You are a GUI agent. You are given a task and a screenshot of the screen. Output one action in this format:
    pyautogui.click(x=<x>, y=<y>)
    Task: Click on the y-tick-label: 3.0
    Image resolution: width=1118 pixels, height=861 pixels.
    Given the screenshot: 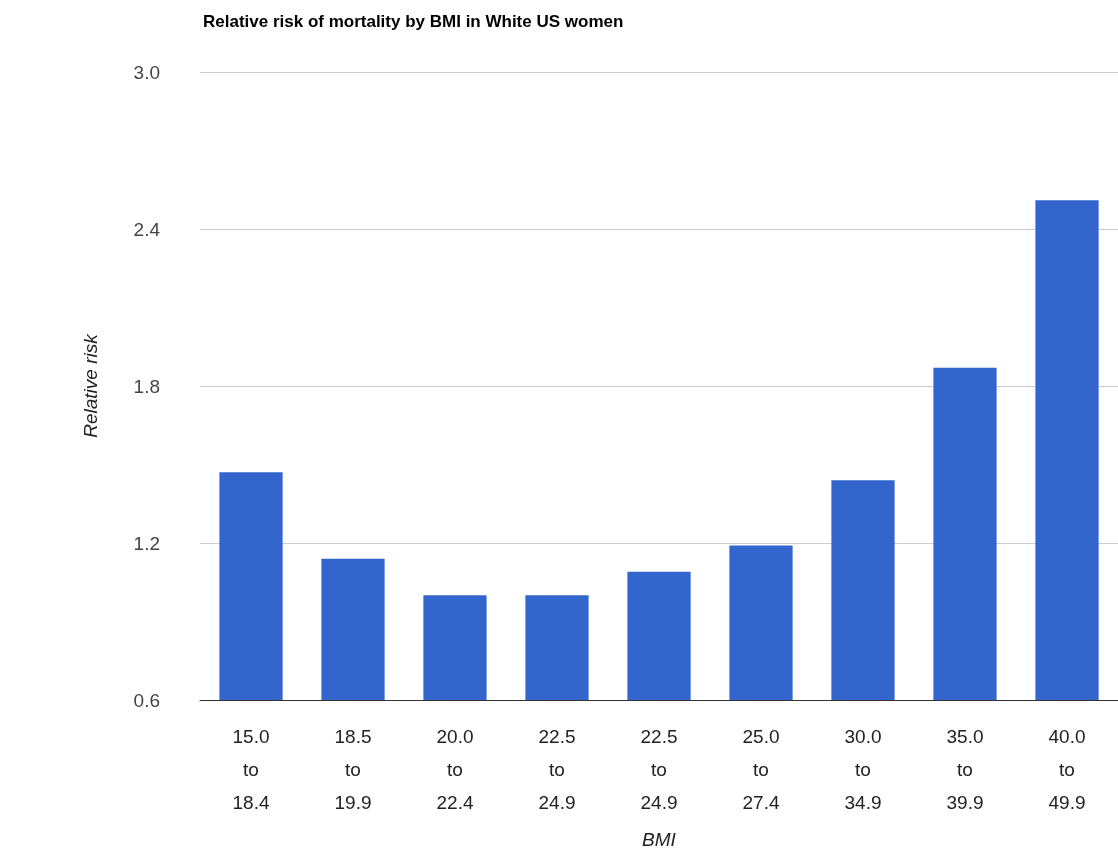 What is the action you would take?
    pyautogui.click(x=146, y=72)
    